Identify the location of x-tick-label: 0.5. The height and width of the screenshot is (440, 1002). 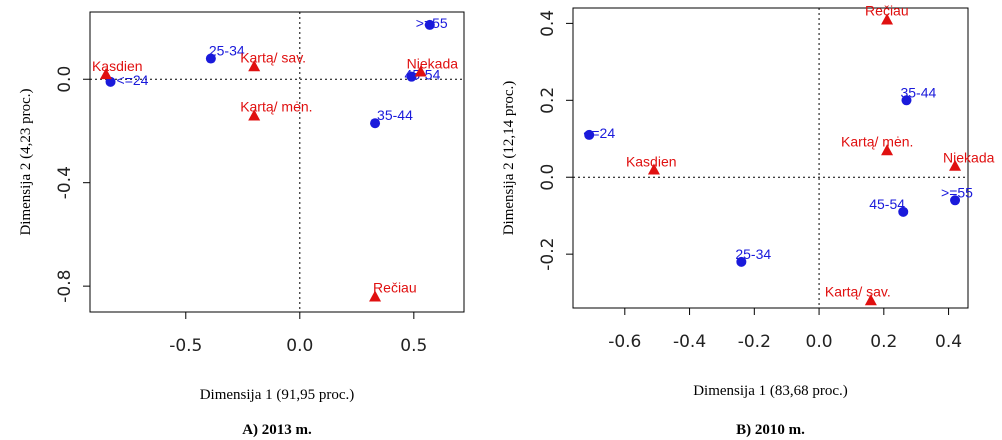
(413, 346).